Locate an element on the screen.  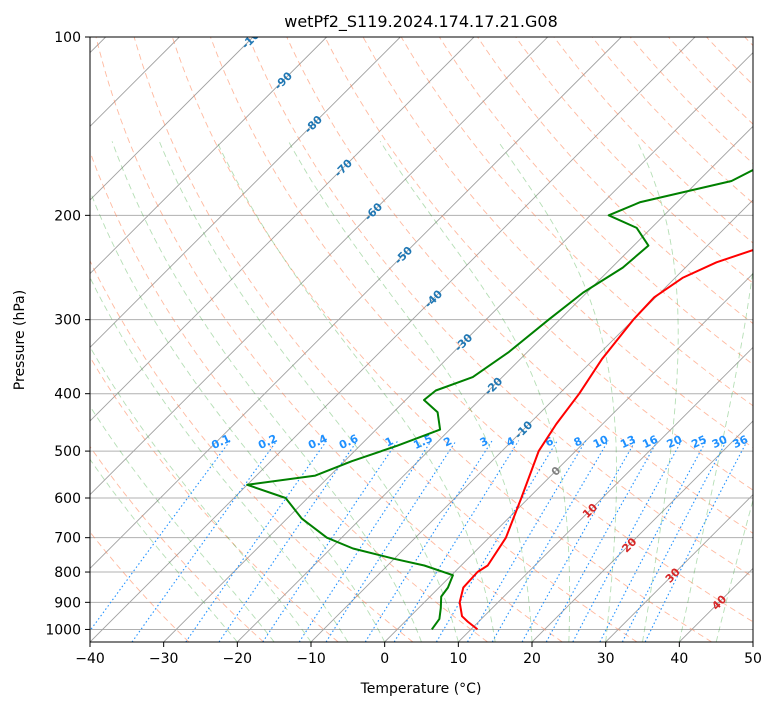
mixing-ratio-label: 13 is located at coordinates (627, 442).